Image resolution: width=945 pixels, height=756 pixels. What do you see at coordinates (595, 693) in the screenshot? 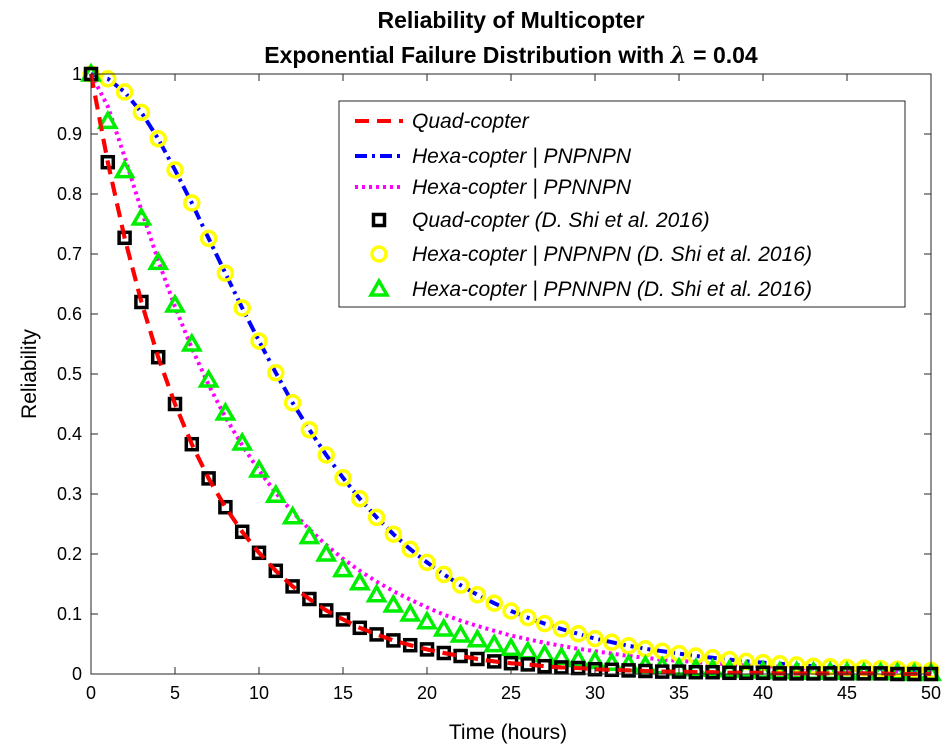
I see `x-tick-label: 30` at bounding box center [595, 693].